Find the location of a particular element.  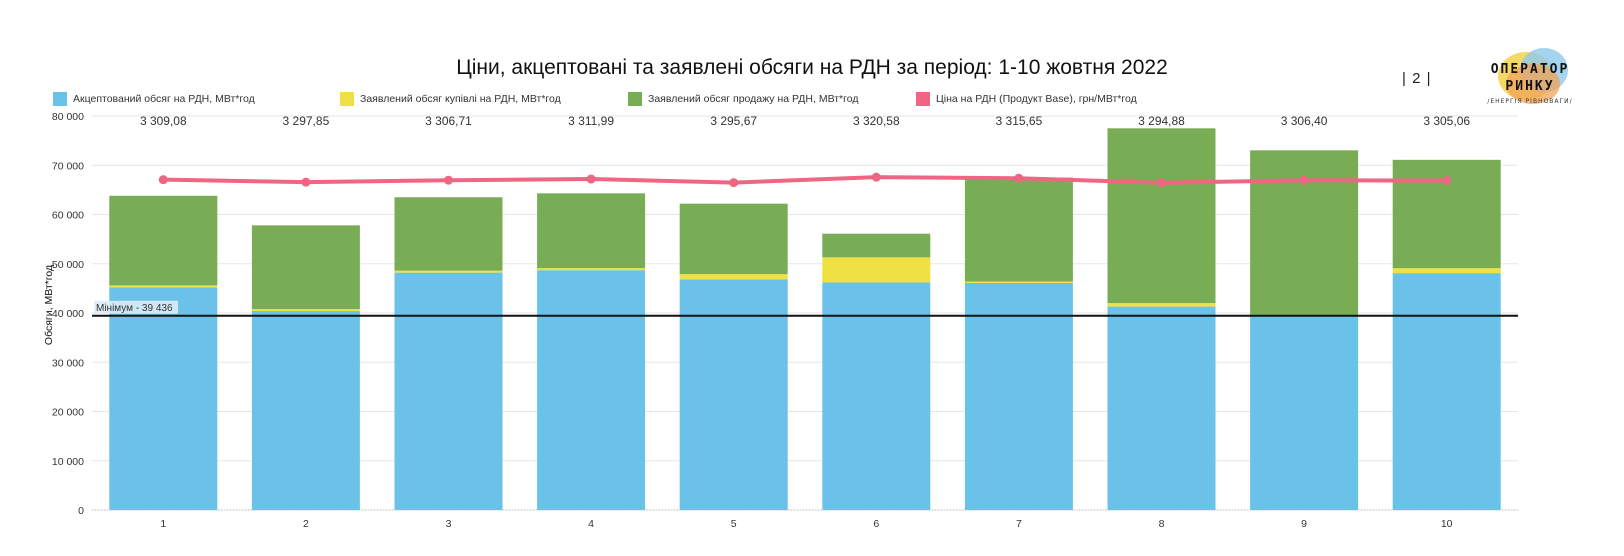

y-tick-label: 50 000 is located at coordinates (68, 265).